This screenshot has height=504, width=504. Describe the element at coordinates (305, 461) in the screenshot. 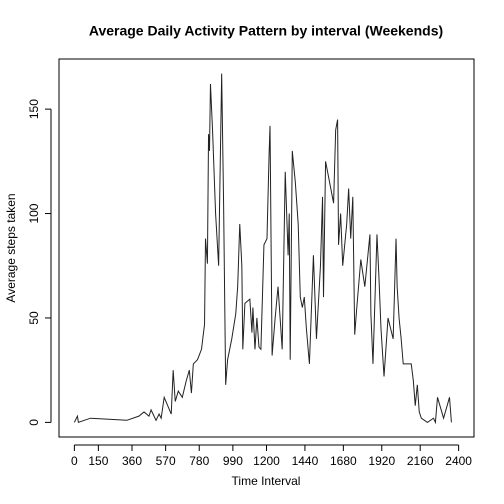

I see `x-tick-label: 1440` at that location.